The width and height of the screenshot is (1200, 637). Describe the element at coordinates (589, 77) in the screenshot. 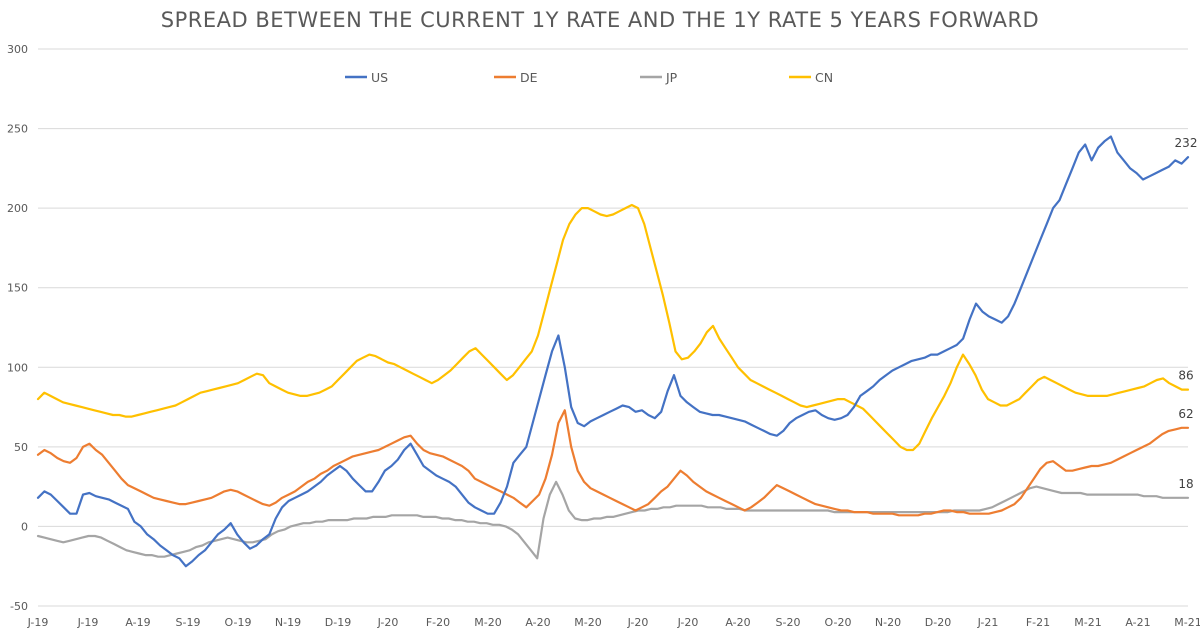

I see `legend: US DE JP CN` at that location.